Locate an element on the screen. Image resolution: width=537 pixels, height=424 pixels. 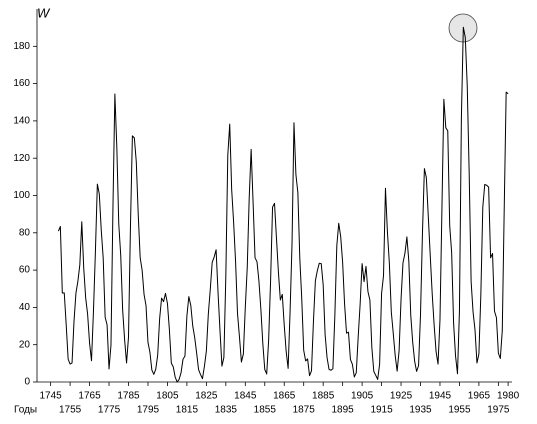
x-tick-label: 1935 is located at coordinates (420, 410).